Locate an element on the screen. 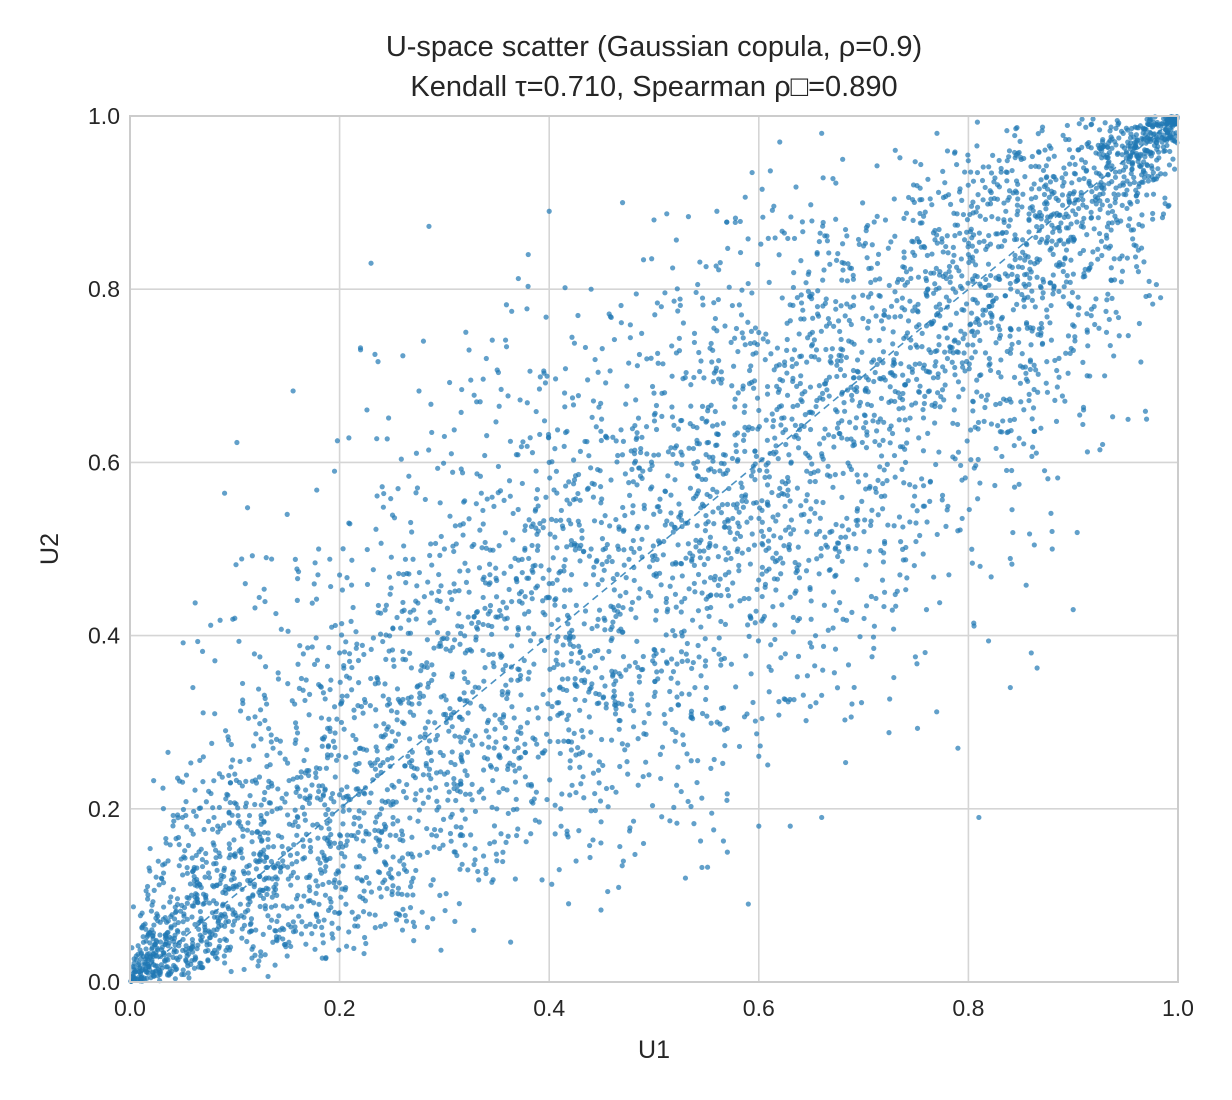  scatter-point-sample-1918 is located at coordinates (707, 716).